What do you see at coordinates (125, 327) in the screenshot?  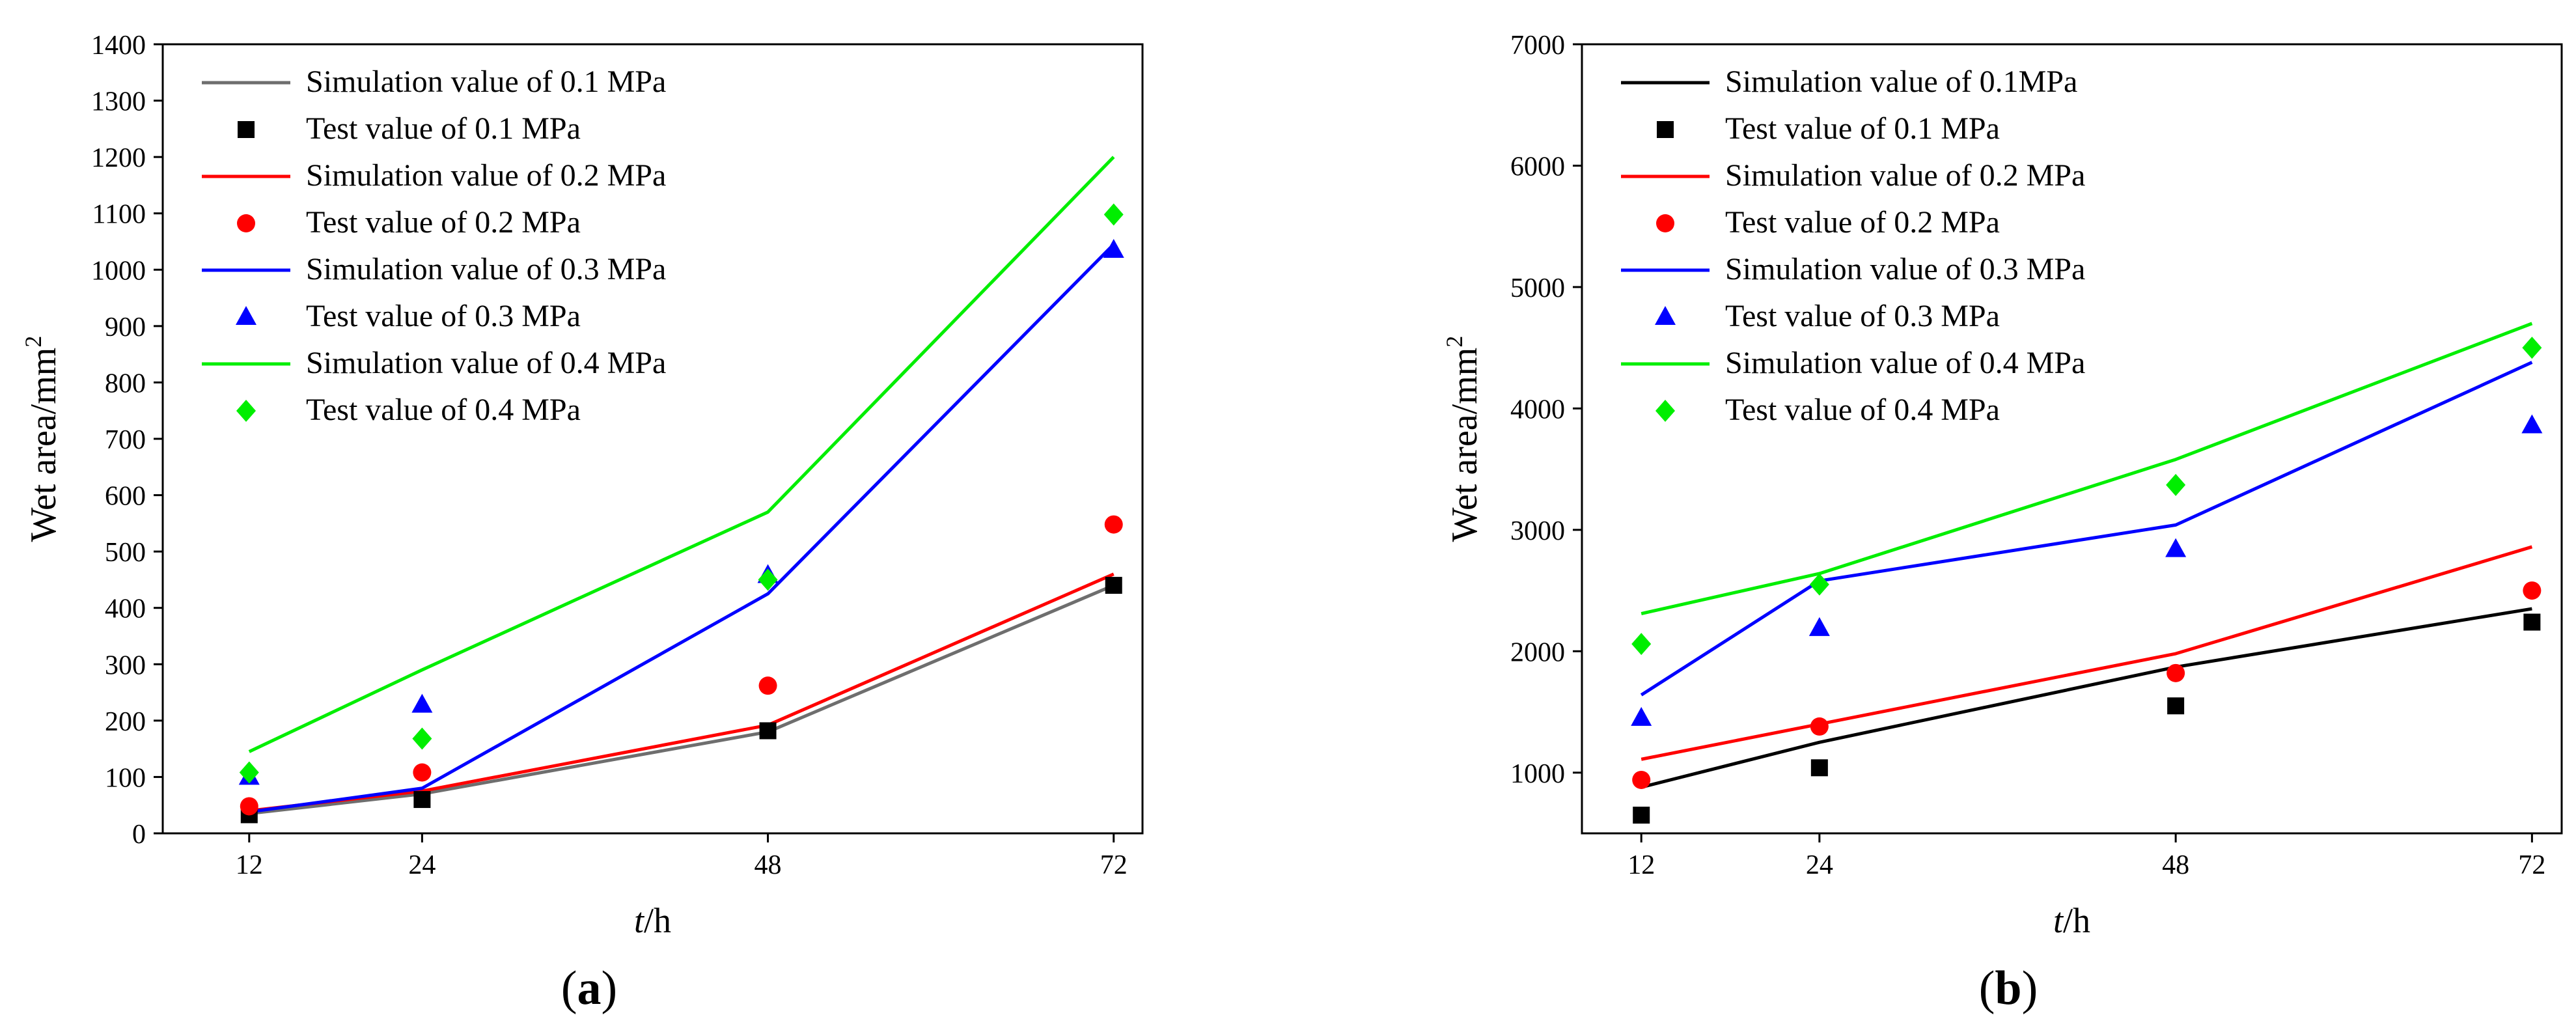 I see `y-tick-label: 900` at bounding box center [125, 327].